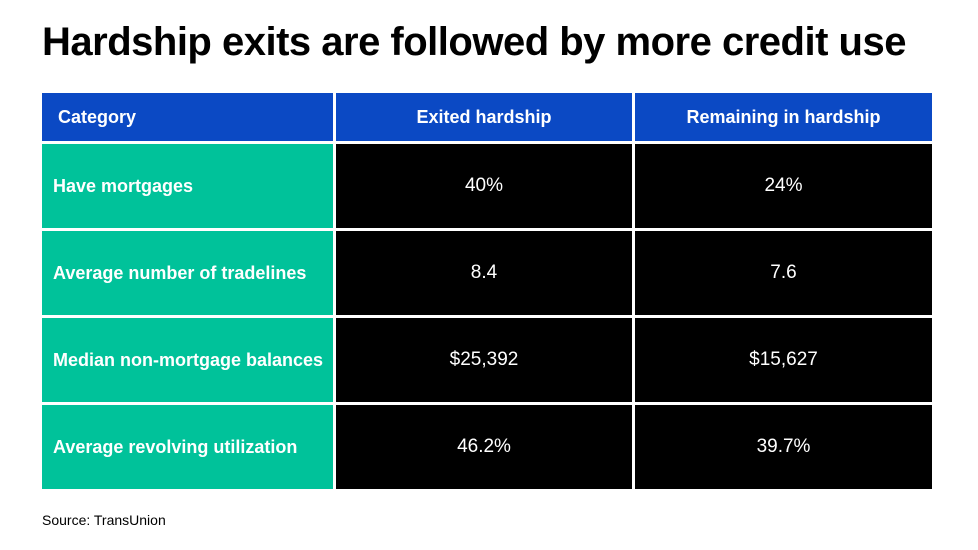 The width and height of the screenshot is (978, 550). What do you see at coordinates (484, 447) in the screenshot?
I see `value-utilization-exited: 46.2%` at bounding box center [484, 447].